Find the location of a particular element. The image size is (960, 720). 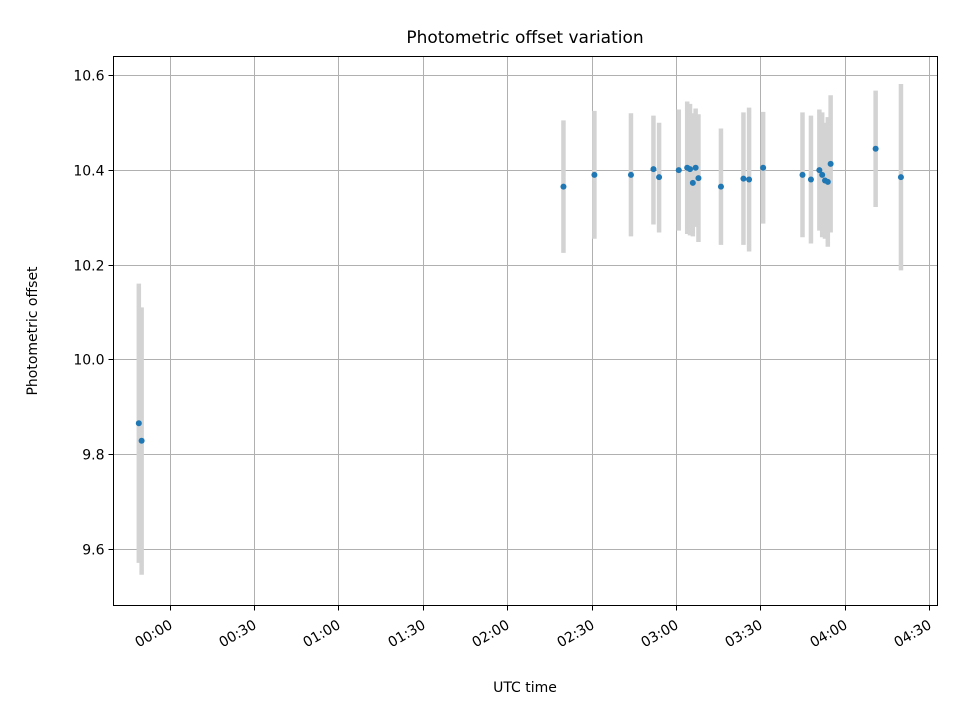

y-tick-label: 10.4 is located at coordinates (88, 172).